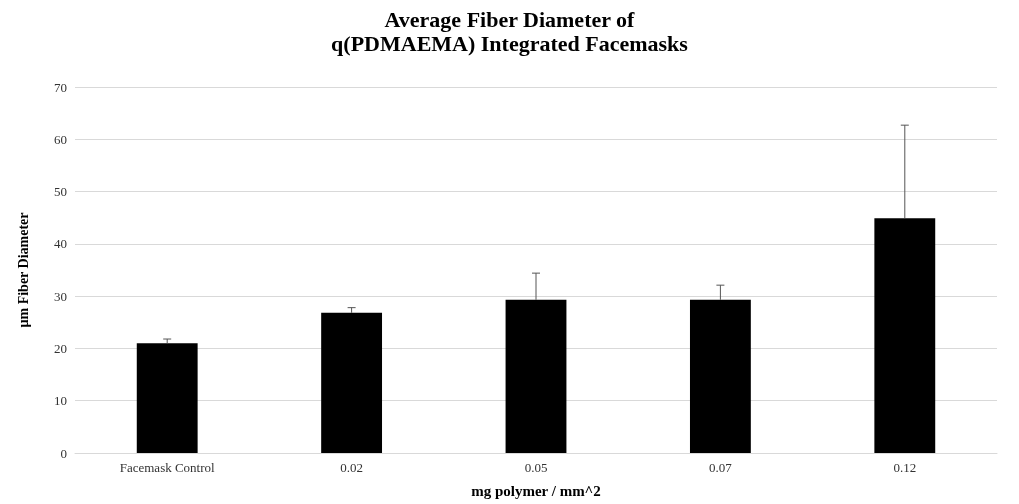 The image size is (1019, 504). What do you see at coordinates (536, 490) in the screenshot?
I see `x-axis-title: mg polymer / mm^2` at bounding box center [536, 490].